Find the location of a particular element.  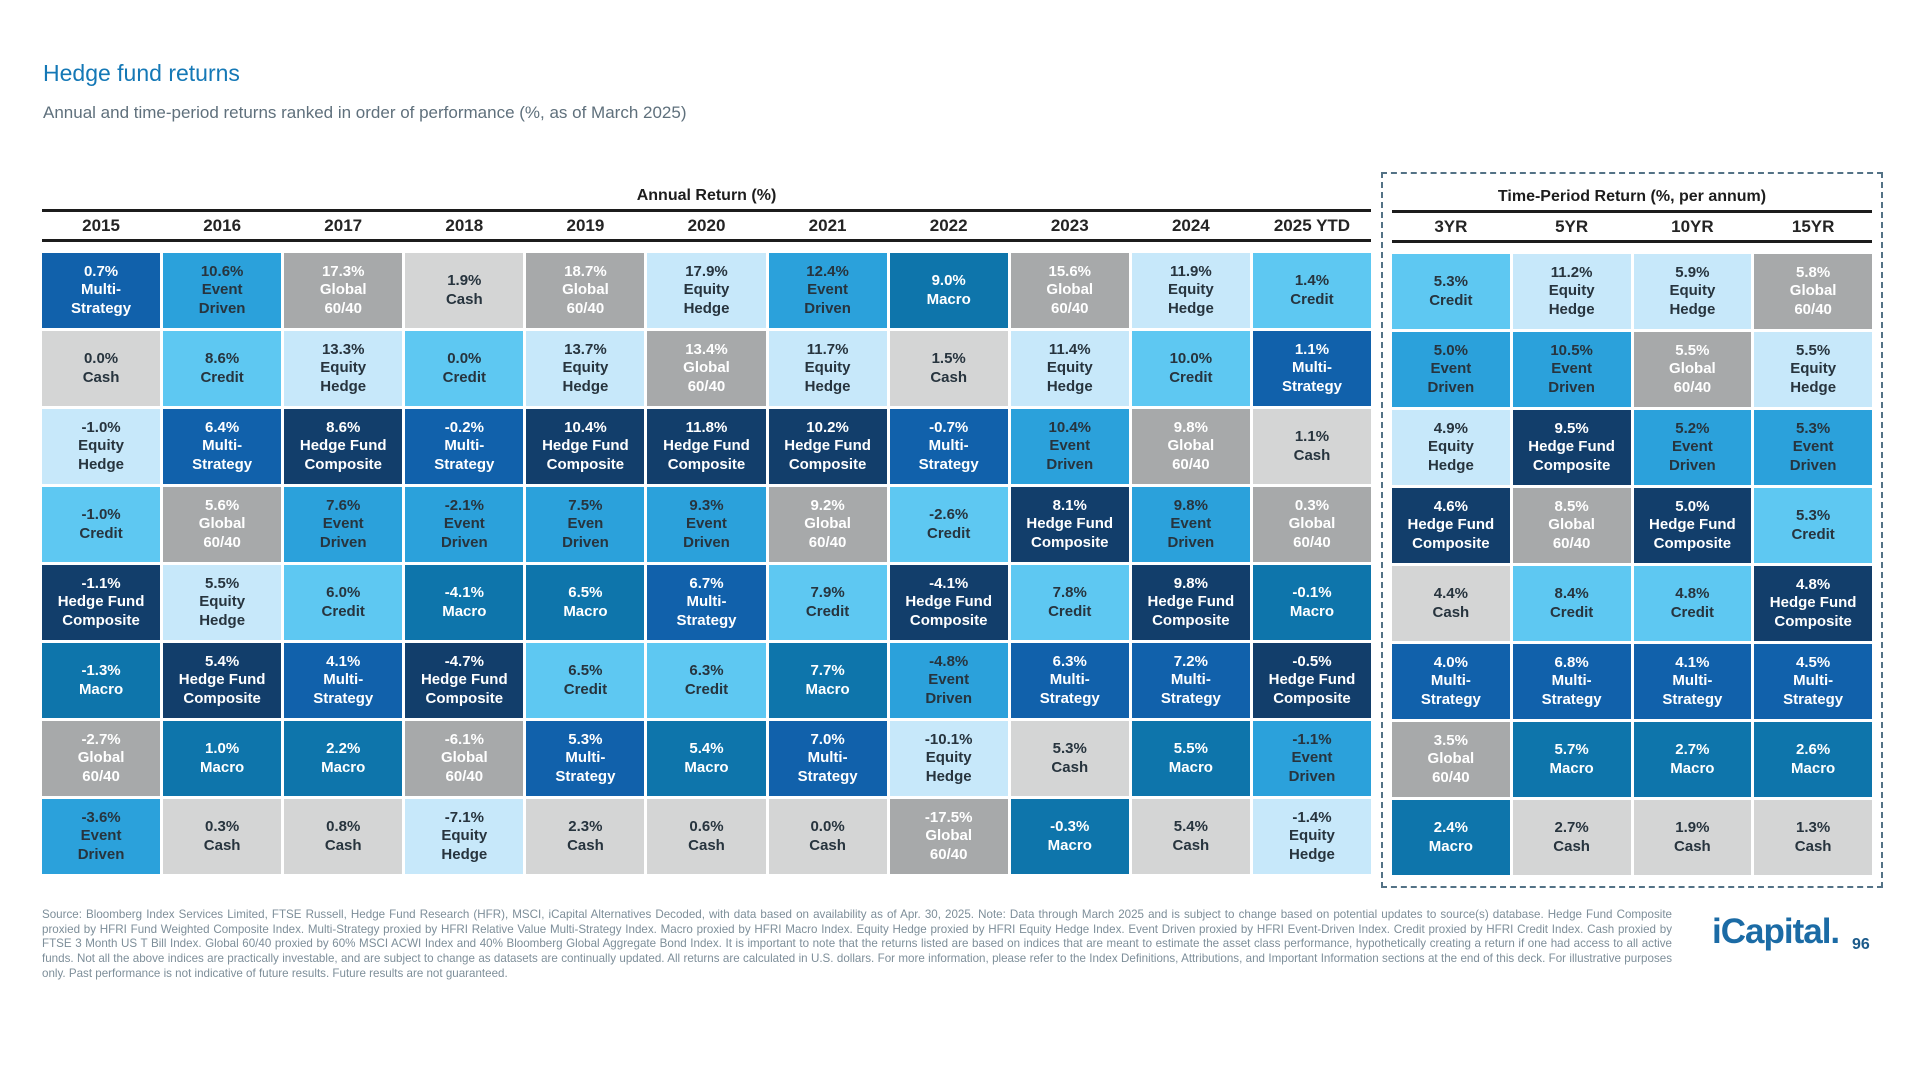

return-cell: -4.1% Macro is located at coordinates (464, 602).